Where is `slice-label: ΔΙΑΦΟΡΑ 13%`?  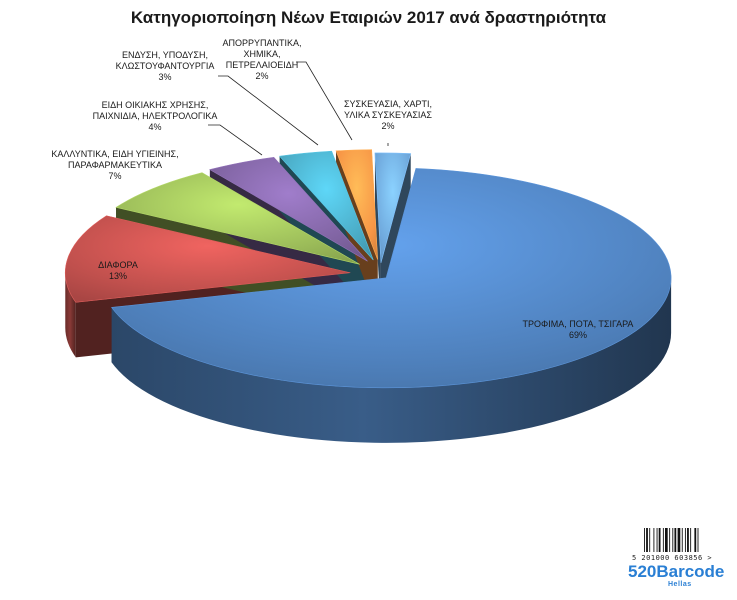 slice-label: ΔΙΑΦΟΡΑ 13% is located at coordinates (118, 270).